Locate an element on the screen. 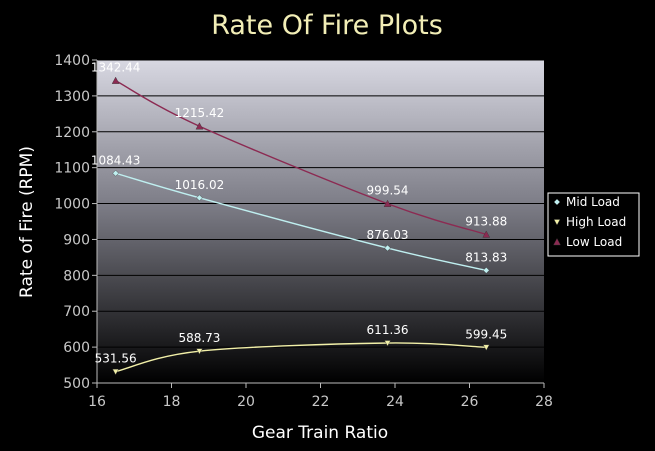 This screenshot has height=451, width=655. data-label-low-load: 1342.44 is located at coordinates (116, 68).